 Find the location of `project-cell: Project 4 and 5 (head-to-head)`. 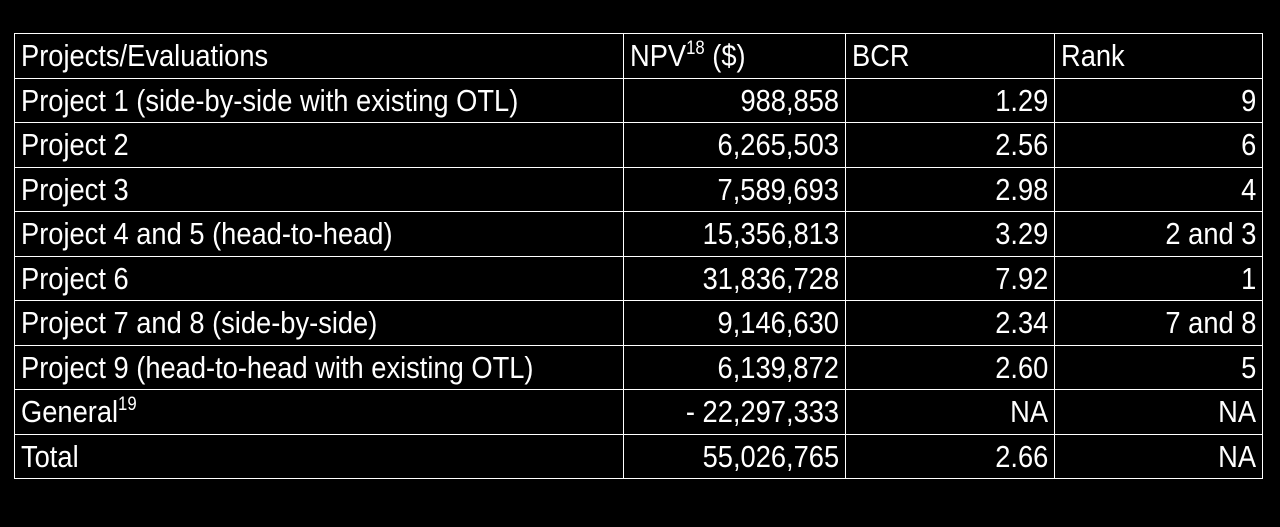

project-cell: Project 4 and 5 (head-to-head) is located at coordinates (319, 234).